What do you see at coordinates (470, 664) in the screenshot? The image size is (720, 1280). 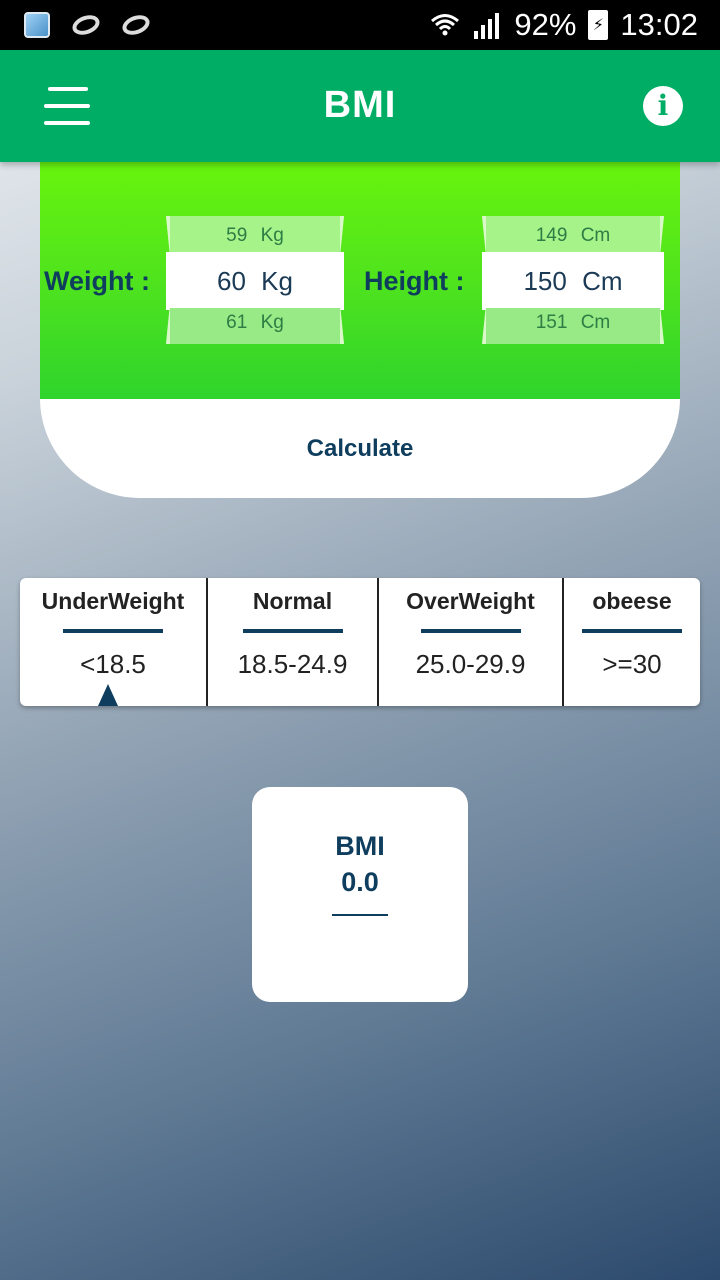 I see `category-range: 25.0-29.9` at bounding box center [470, 664].